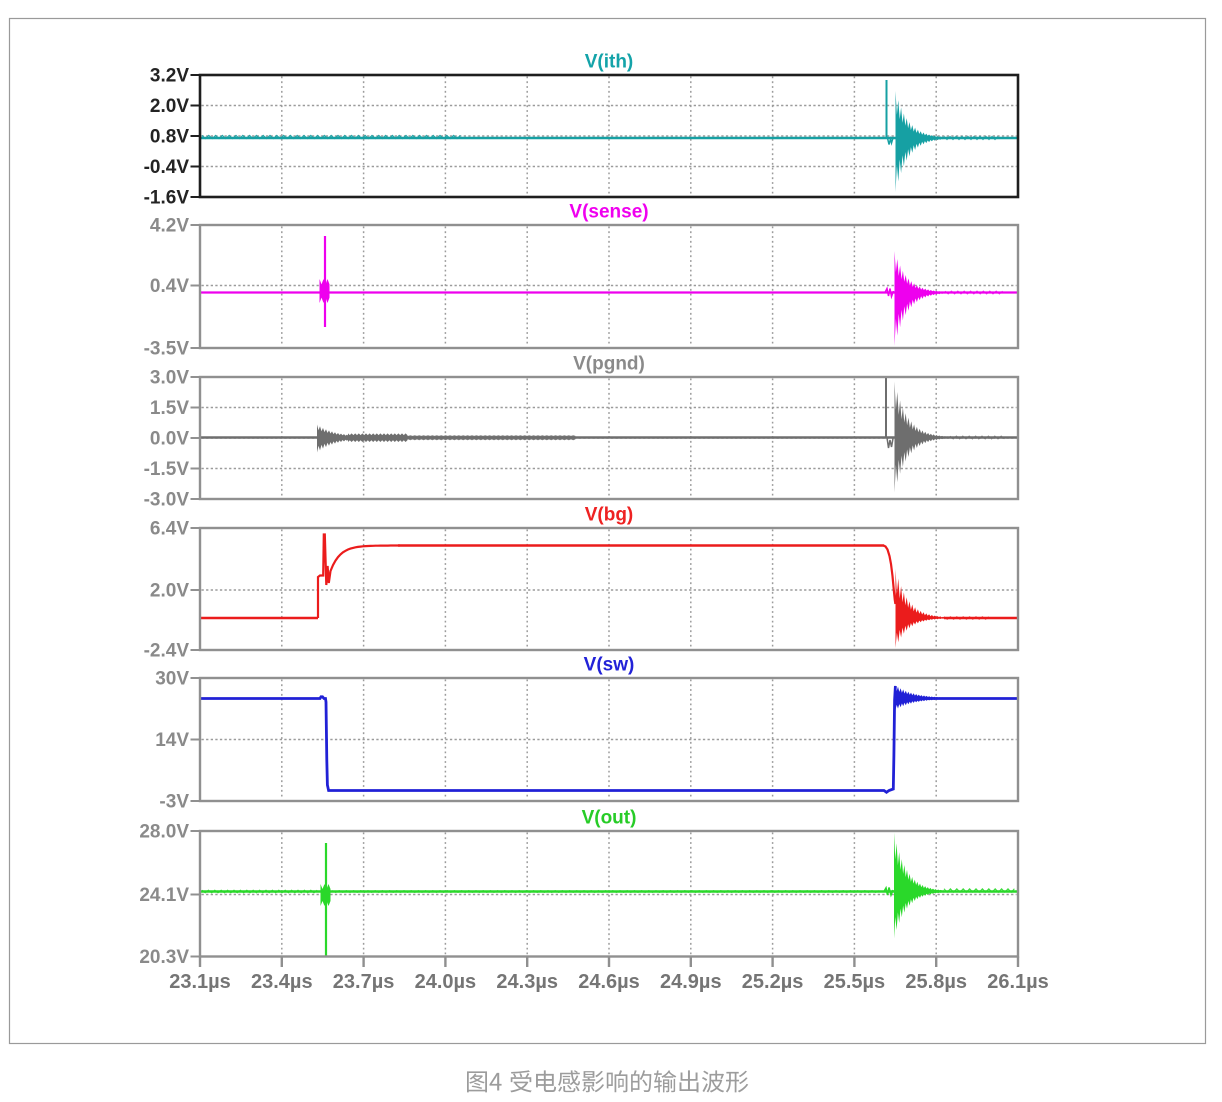 This screenshot has width=1222, height=1102. Describe the element at coordinates (608, 212) in the screenshot. I see `svg-text: V(sense)` at that location.